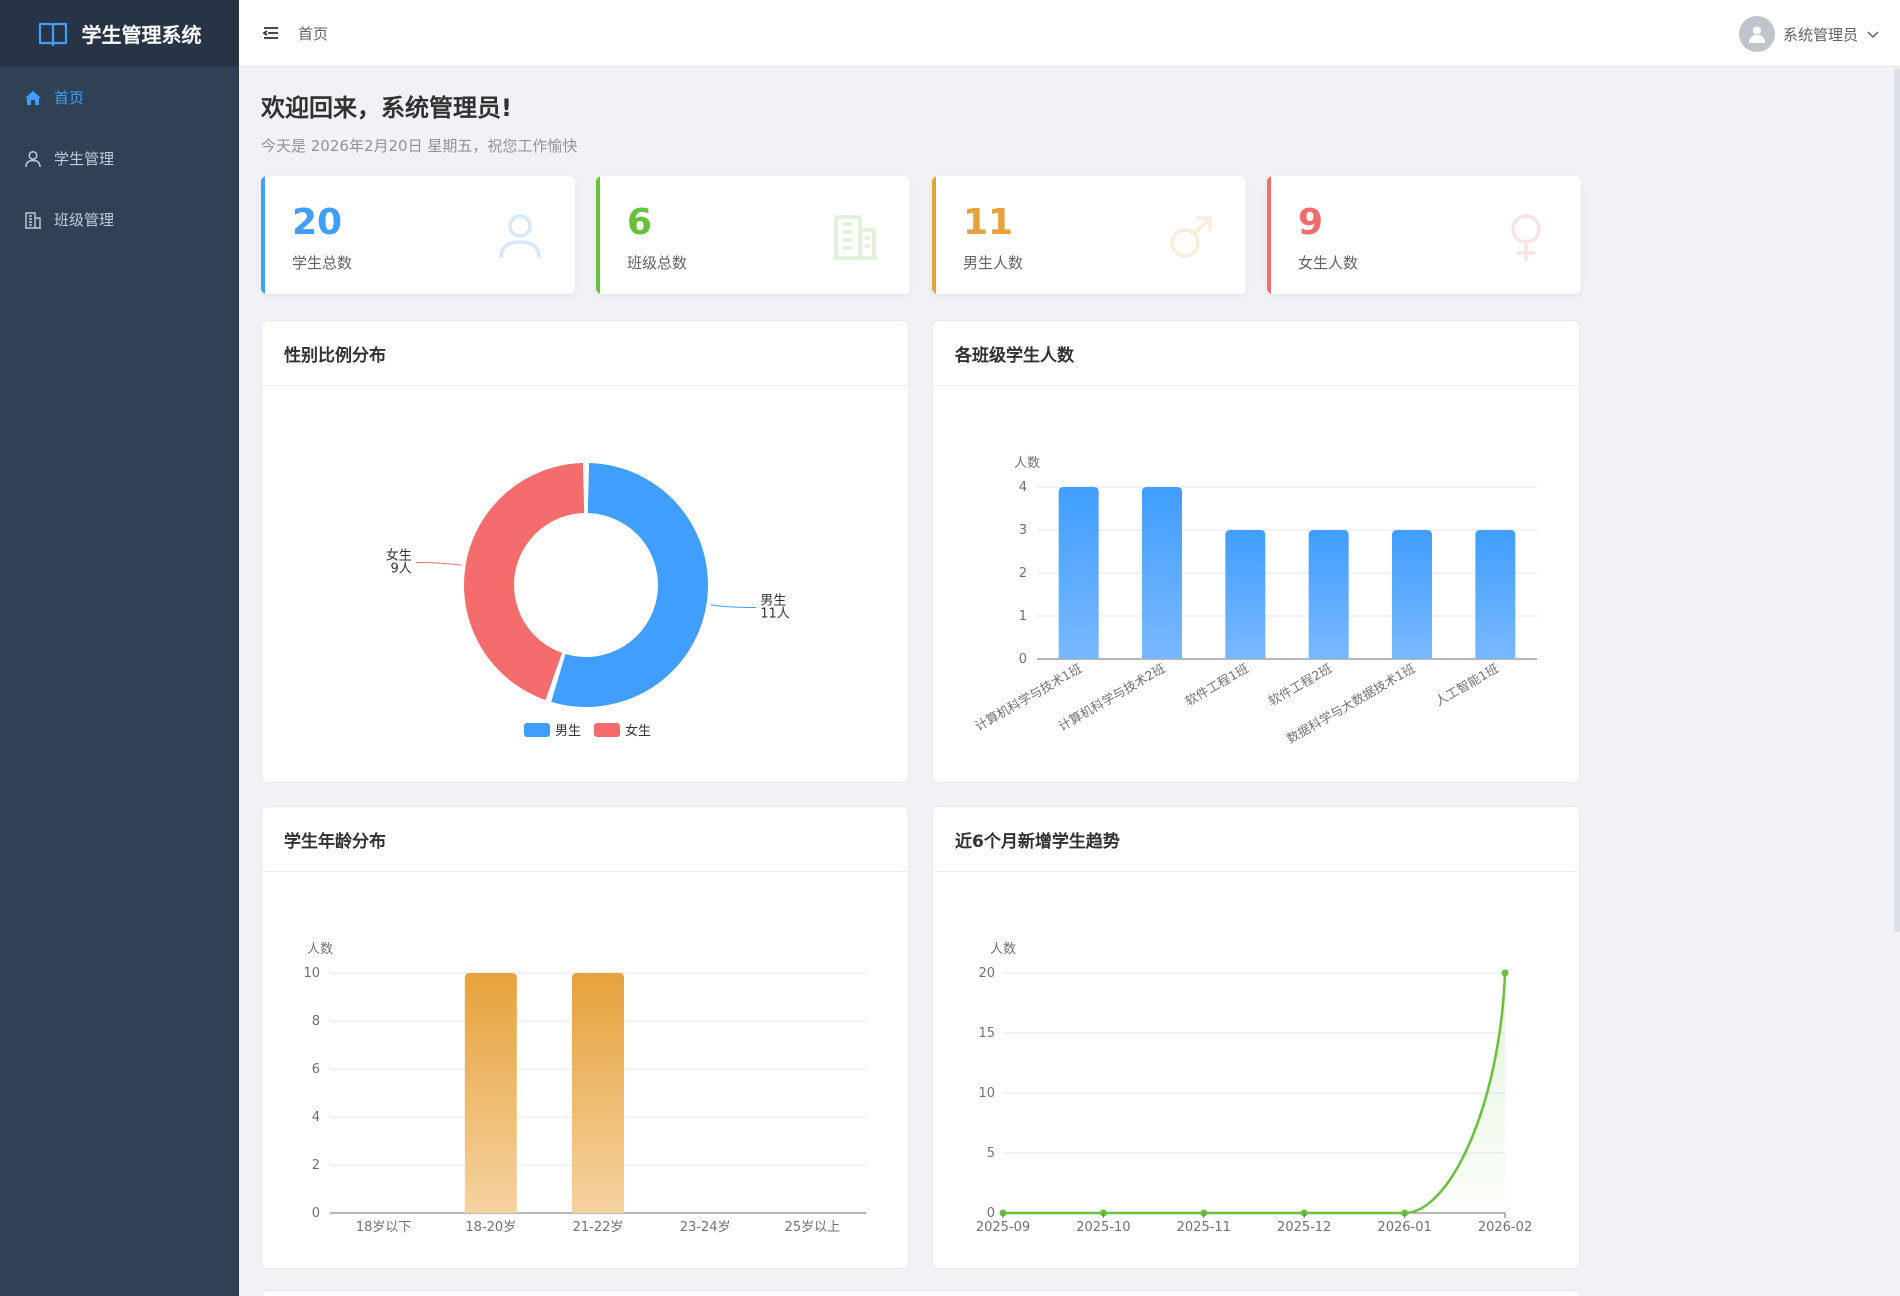 The width and height of the screenshot is (1900, 1296). I want to click on next-panel, so click(921, 1293).